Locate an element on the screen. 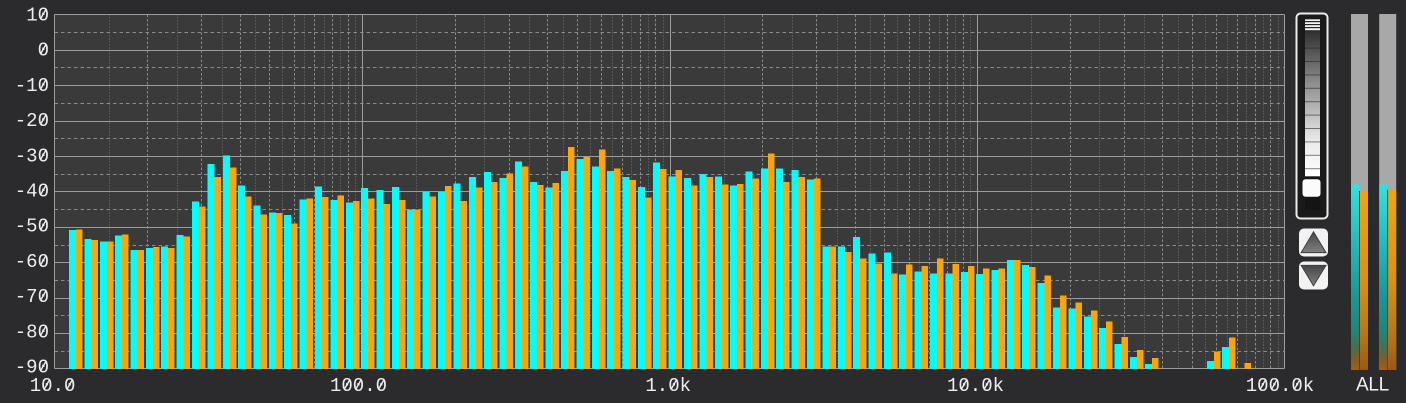  svg-text: -30 is located at coordinates (32, 156).